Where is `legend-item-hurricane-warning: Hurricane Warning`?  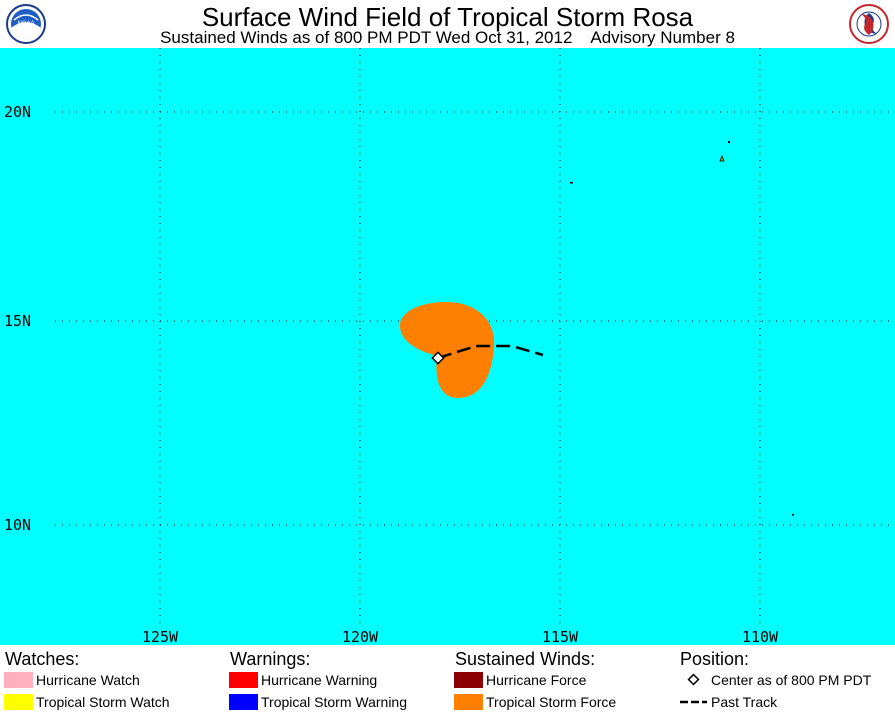
legend-item-hurricane-warning: Hurricane Warning is located at coordinates (336, 680).